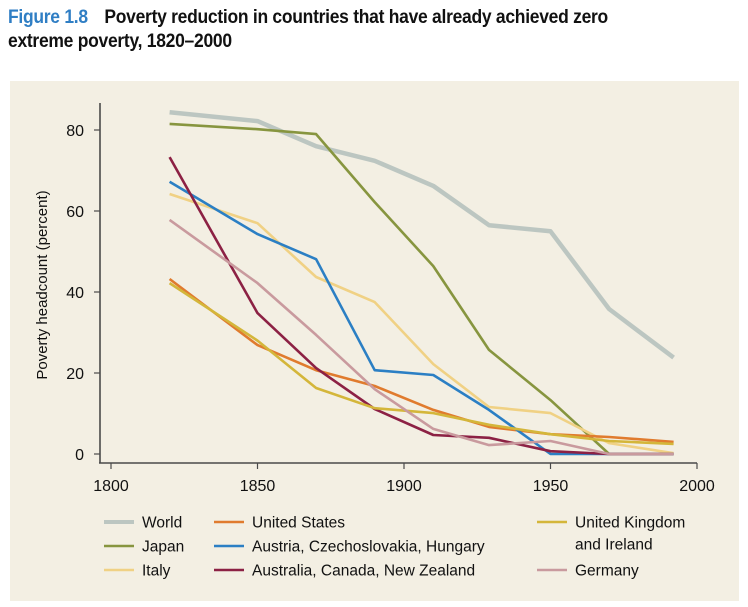  I want to click on y-axis-title: Poverty headcount (percent), so click(42, 284).